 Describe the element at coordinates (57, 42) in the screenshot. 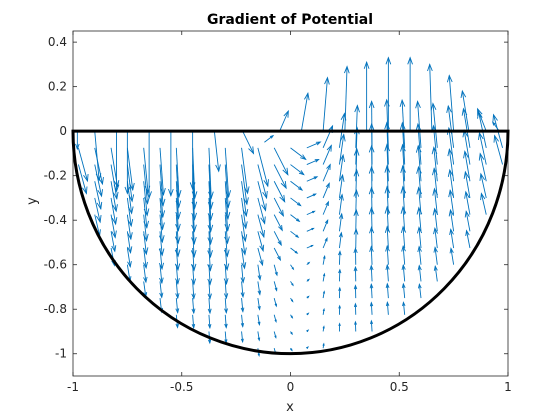

I see `y-tick-label: 0.4` at that location.